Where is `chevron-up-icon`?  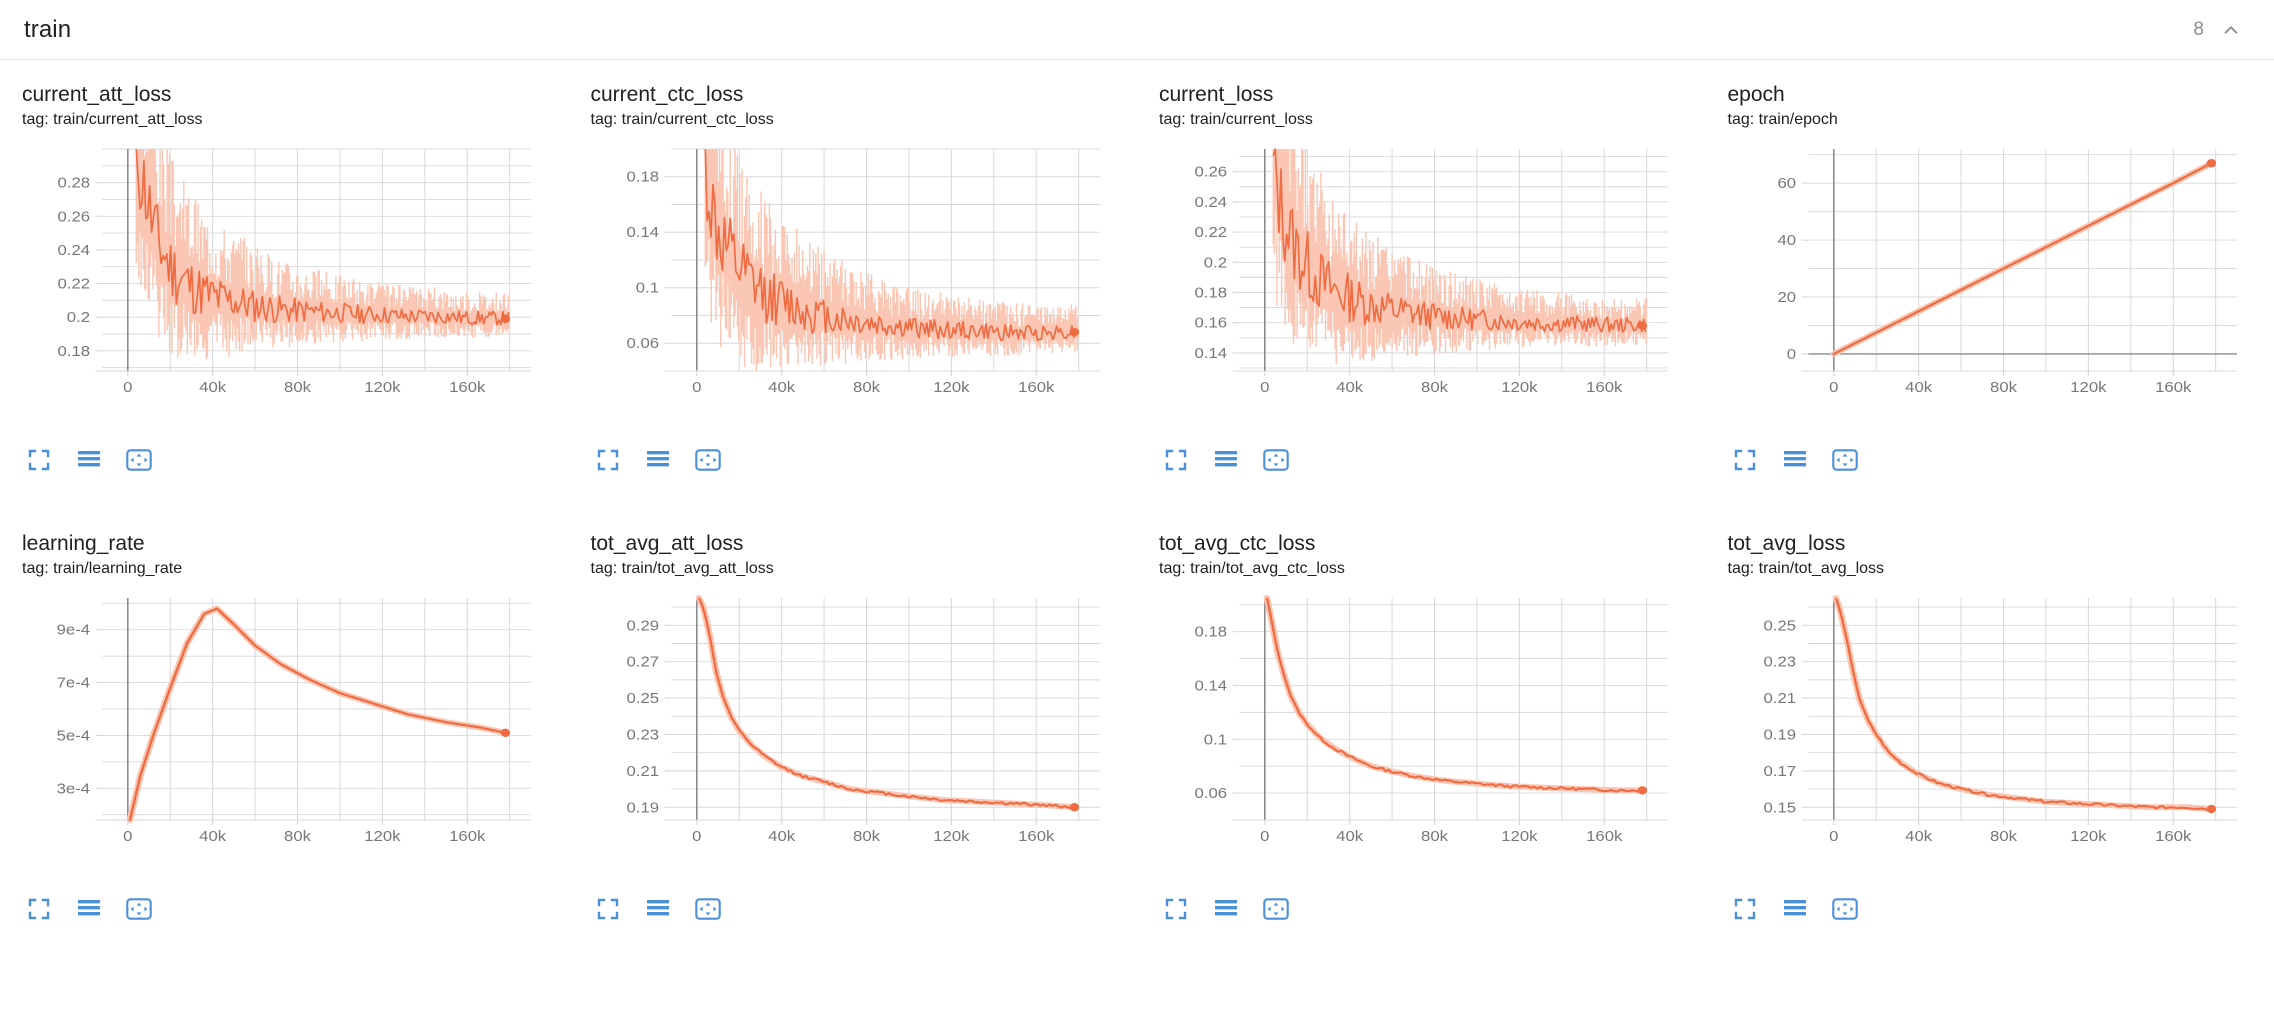
chevron-up-icon is located at coordinates (2231, 30).